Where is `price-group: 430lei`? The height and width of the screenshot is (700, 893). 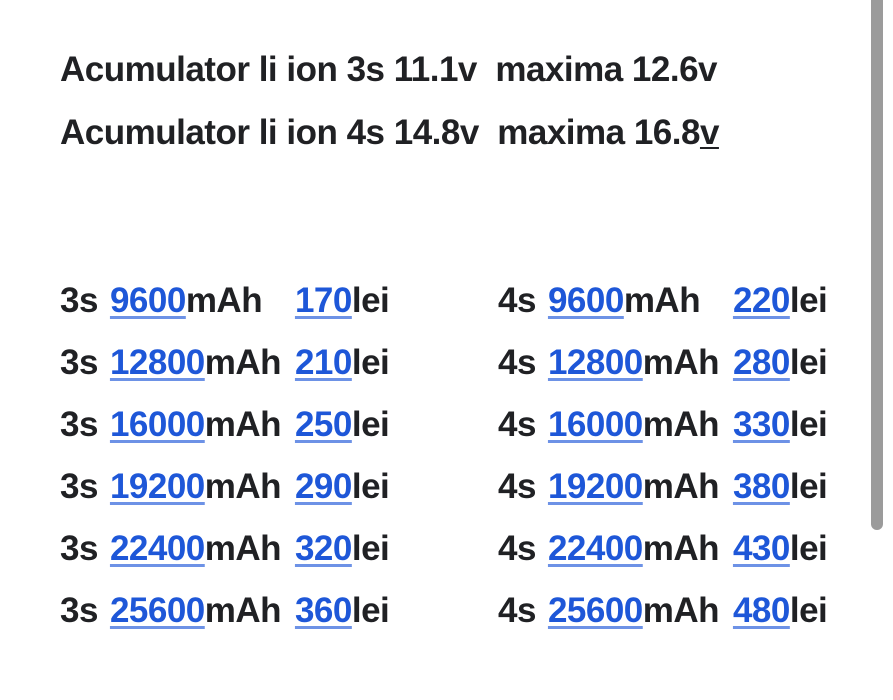 price-group: 430lei is located at coordinates (780, 549).